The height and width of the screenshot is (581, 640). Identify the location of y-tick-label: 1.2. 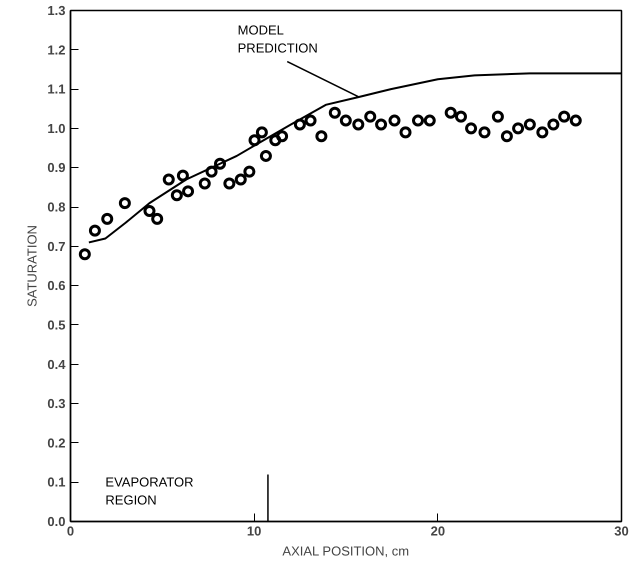
(56, 50).